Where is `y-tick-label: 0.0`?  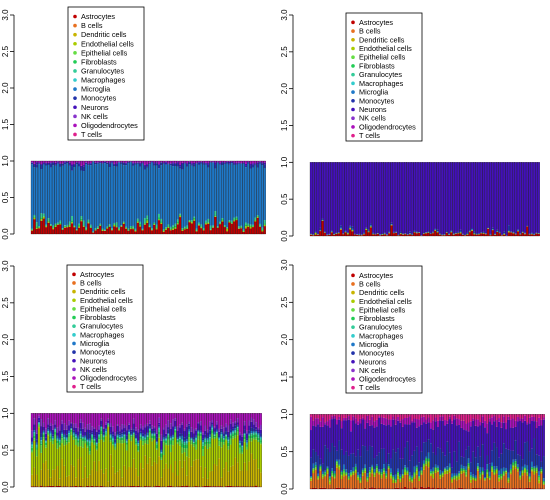
y-tick-label: 0.0 is located at coordinates (5, 487).